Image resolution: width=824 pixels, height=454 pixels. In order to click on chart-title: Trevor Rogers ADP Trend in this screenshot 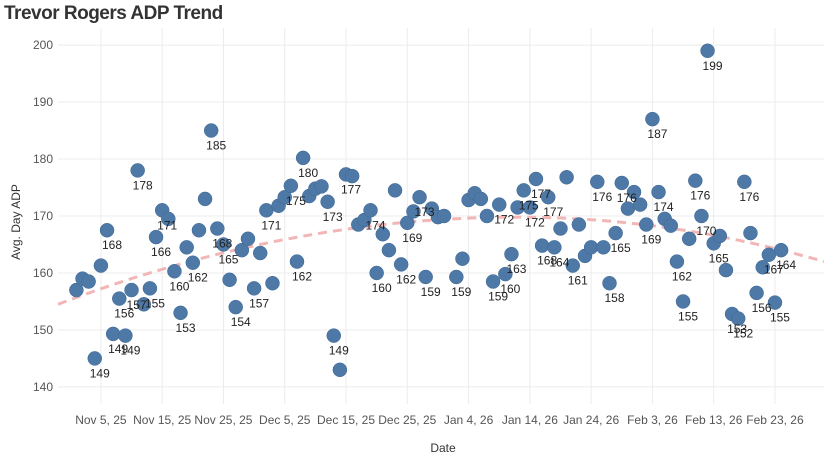, I will do `click(113, 13)`.